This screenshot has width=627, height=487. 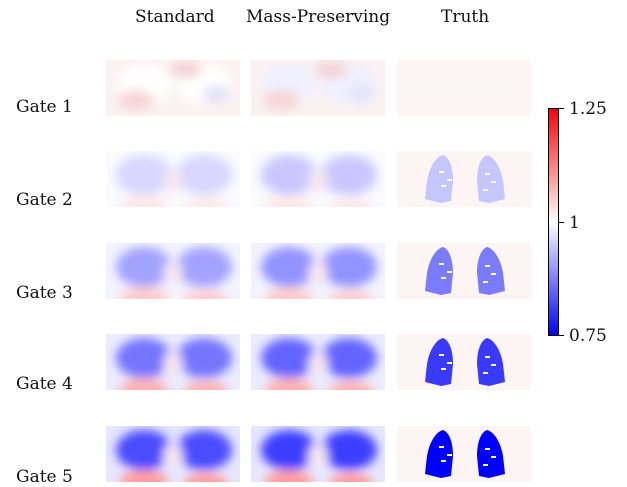 I want to click on row-label-gate-3: Gate 3, so click(x=44, y=293).